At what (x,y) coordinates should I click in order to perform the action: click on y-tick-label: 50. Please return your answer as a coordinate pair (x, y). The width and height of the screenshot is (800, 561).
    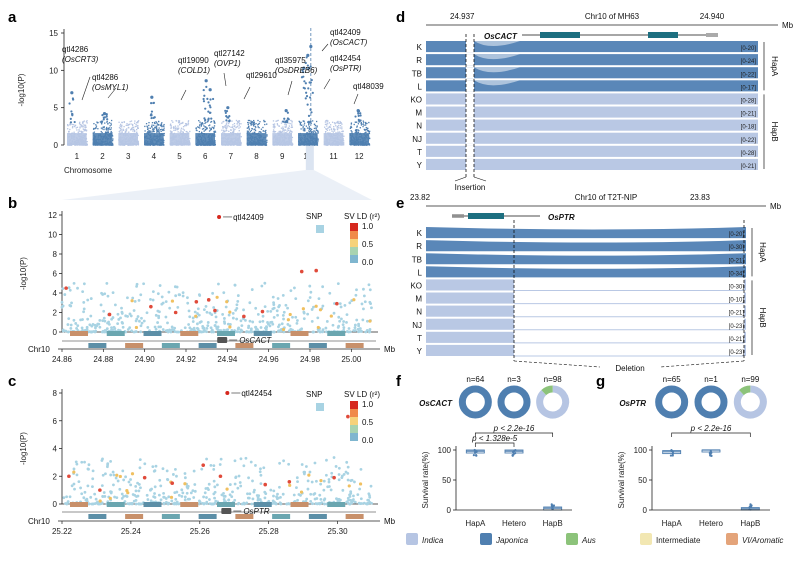
    Looking at the image, I should click on (642, 480).